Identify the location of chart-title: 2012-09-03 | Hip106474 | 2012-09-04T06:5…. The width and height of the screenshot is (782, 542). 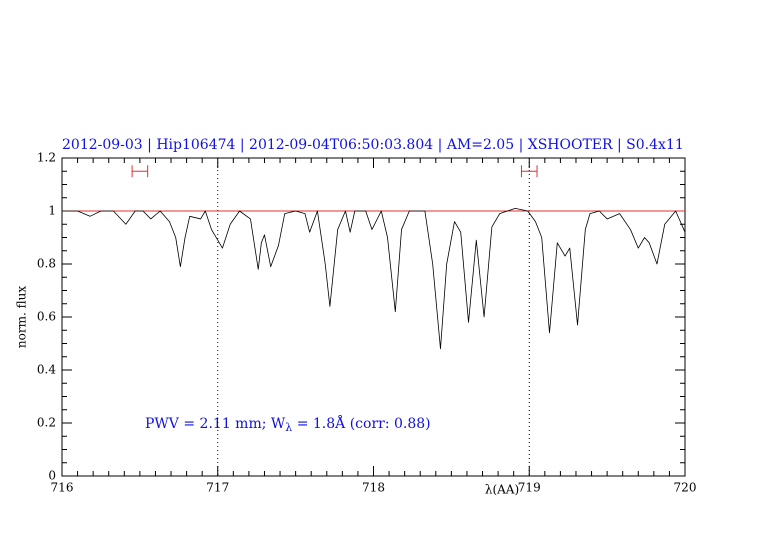
(373, 145).